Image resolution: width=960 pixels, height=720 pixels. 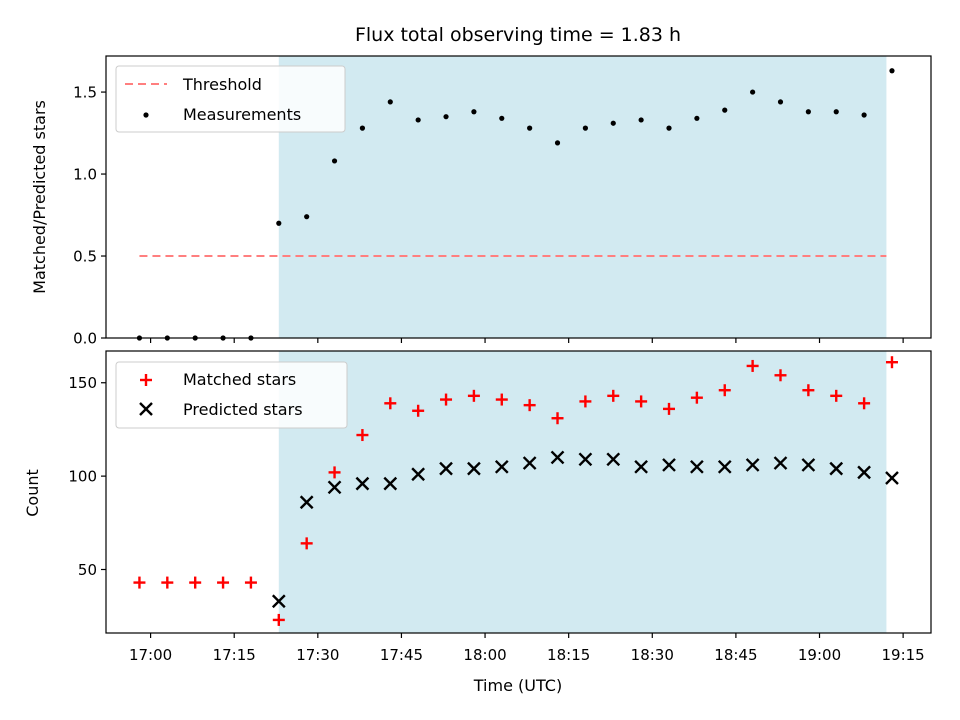 What do you see at coordinates (85, 257) in the screenshot?
I see `y-tick-label: 0.5` at bounding box center [85, 257].